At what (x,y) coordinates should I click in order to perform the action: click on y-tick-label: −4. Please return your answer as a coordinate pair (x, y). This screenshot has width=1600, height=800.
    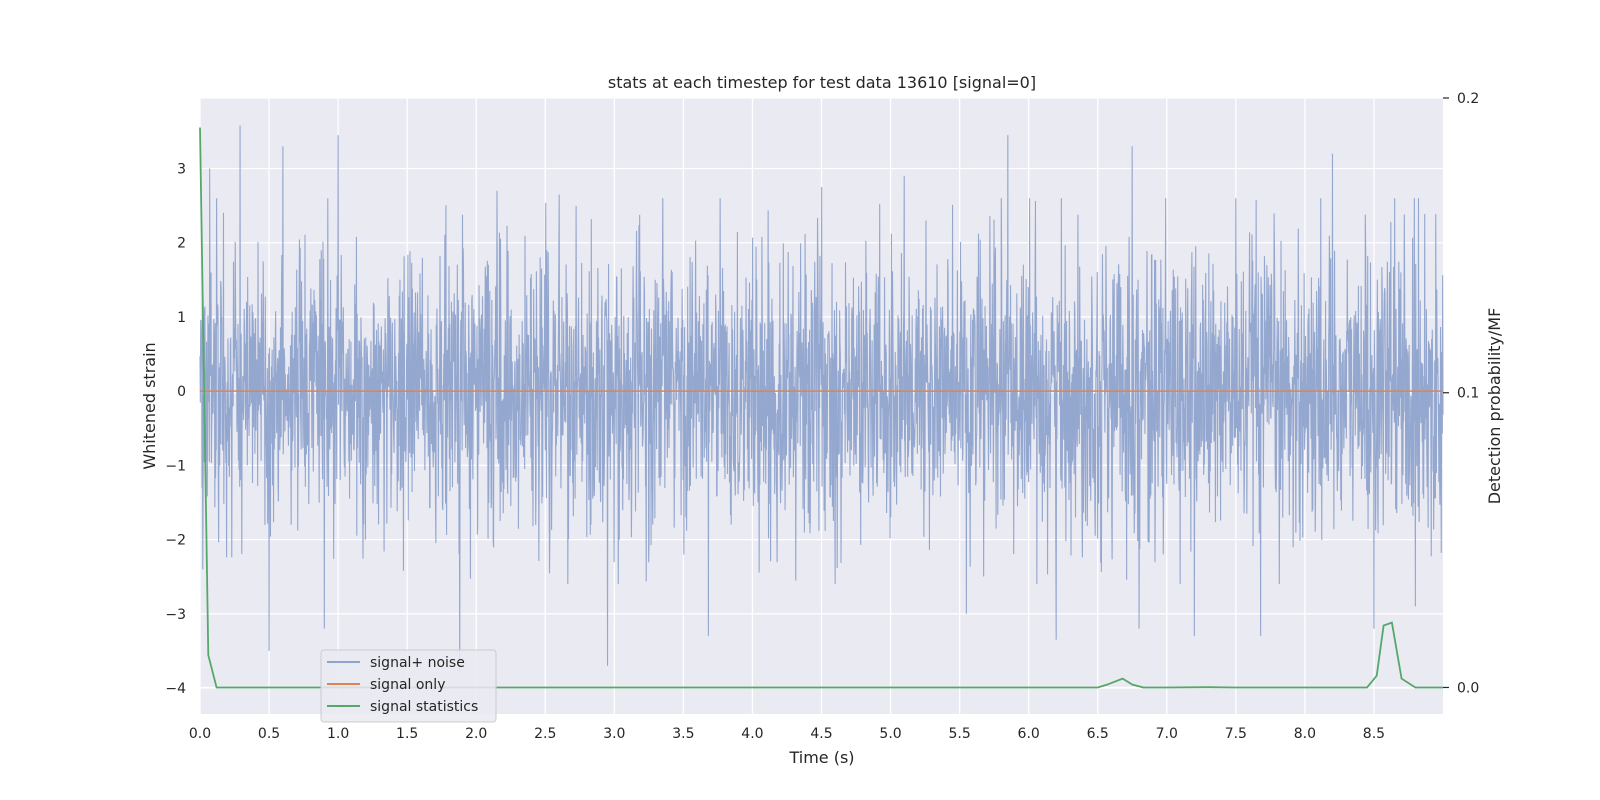
    Looking at the image, I should click on (175, 689).